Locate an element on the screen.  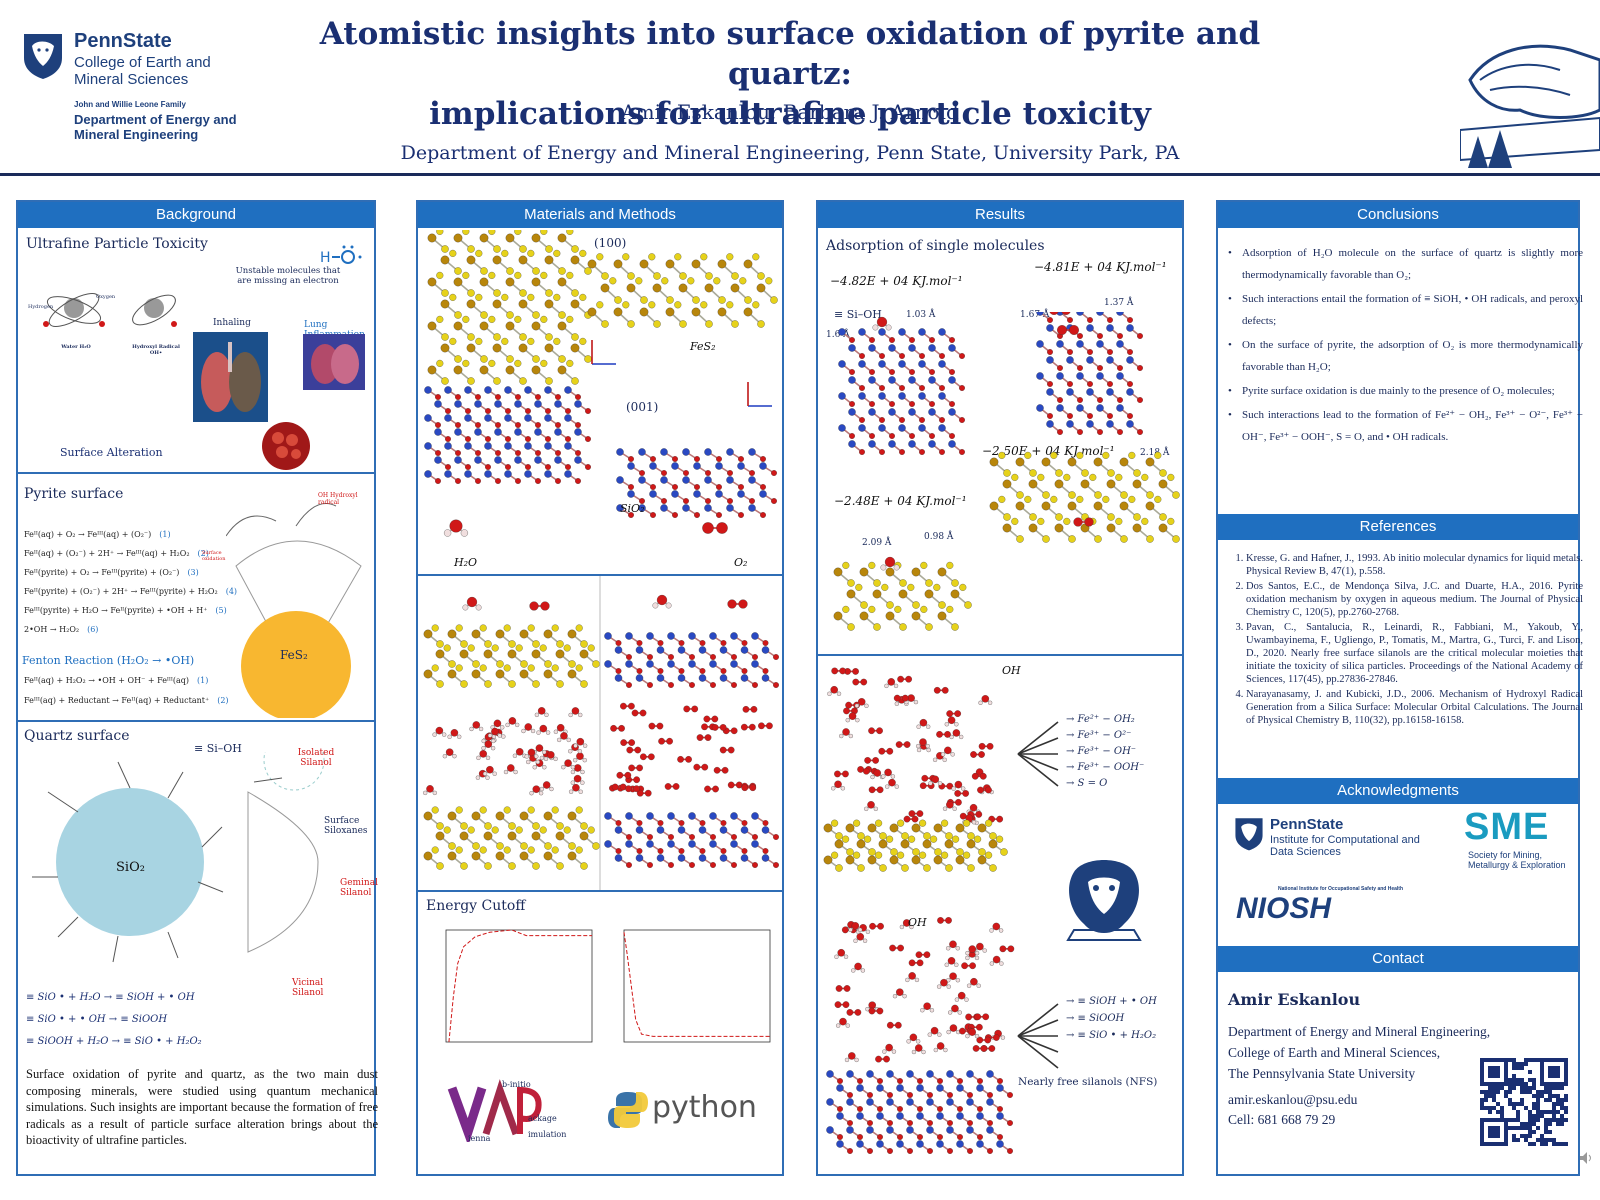
toxicity-title: Ultrafine Particle Toxicity is located at coordinates (117, 244).